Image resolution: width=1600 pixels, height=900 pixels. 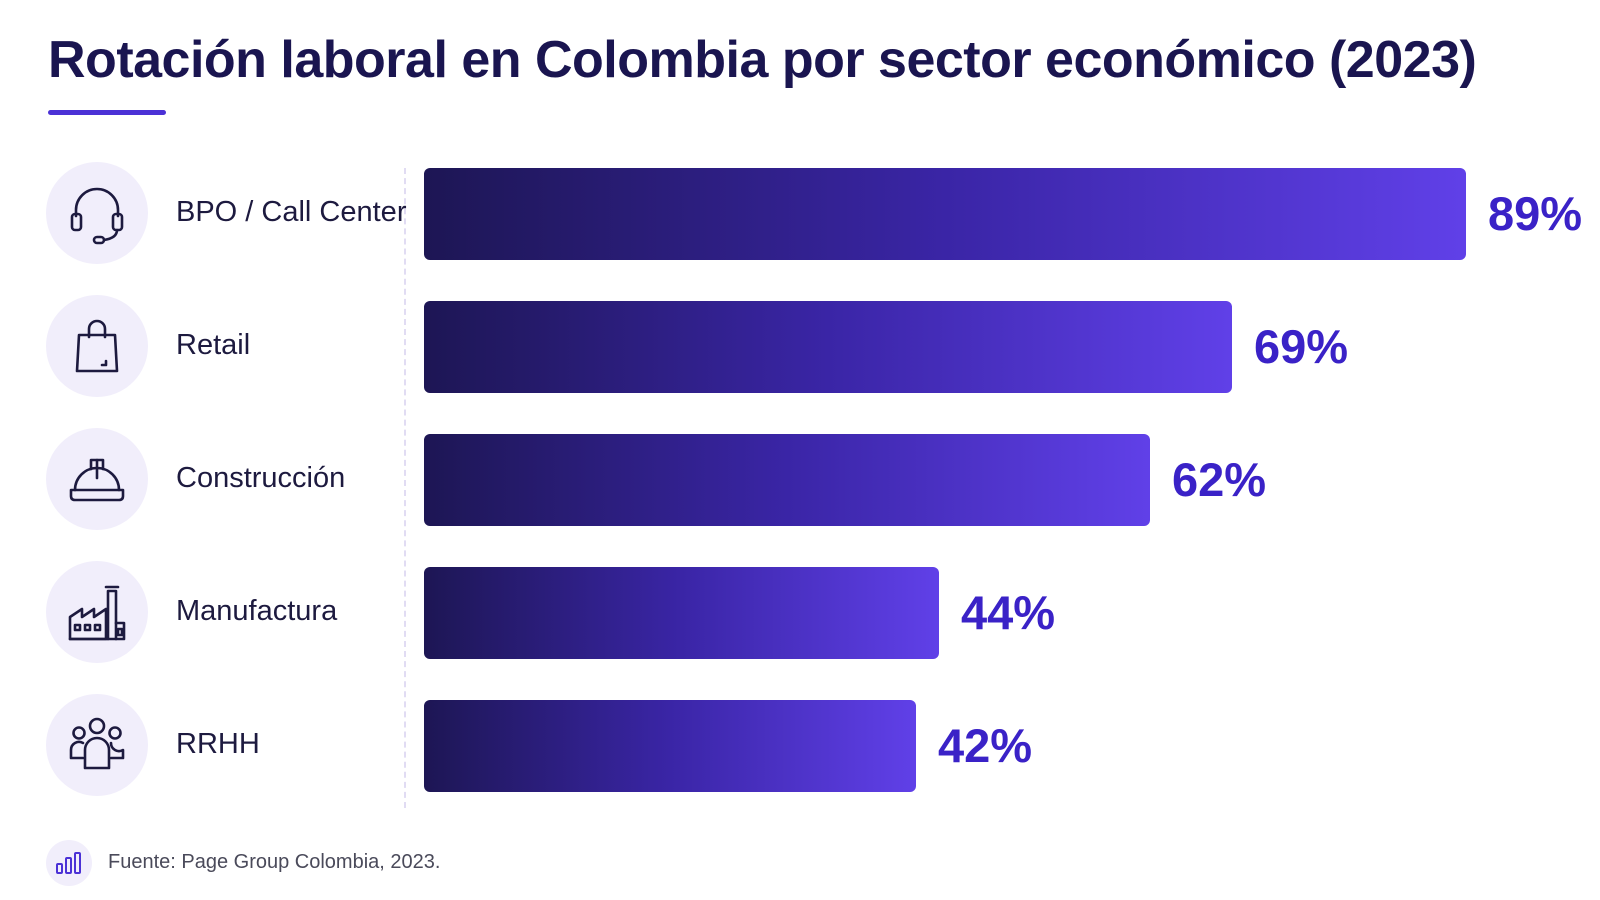 What do you see at coordinates (97, 346) in the screenshot?
I see `shopping-bag-icon` at bounding box center [97, 346].